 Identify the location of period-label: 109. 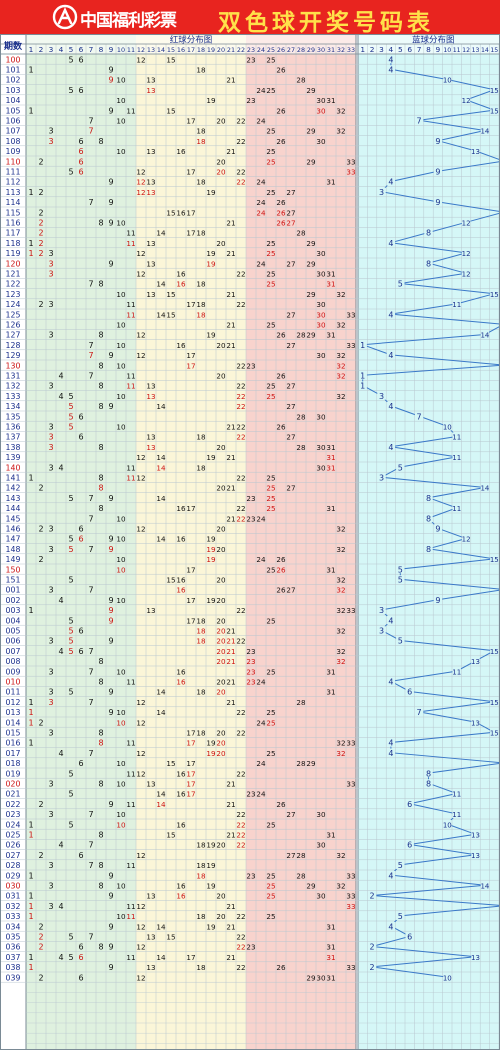
(13, 151).